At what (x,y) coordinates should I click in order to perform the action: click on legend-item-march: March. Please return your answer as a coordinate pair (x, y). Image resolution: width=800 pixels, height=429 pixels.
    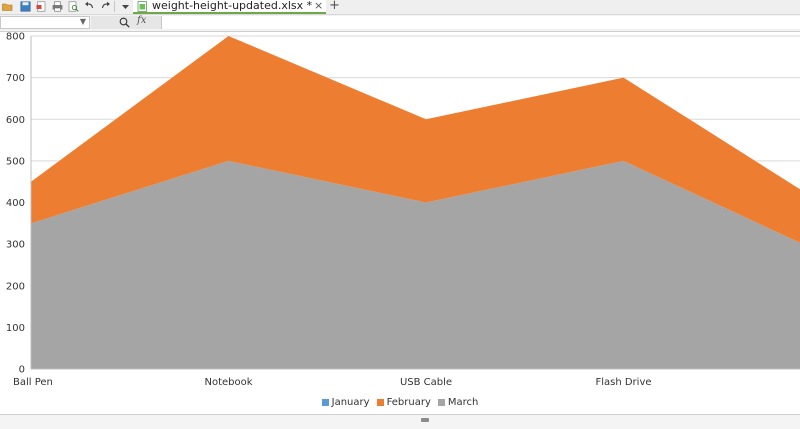
    Looking at the image, I should click on (458, 402).